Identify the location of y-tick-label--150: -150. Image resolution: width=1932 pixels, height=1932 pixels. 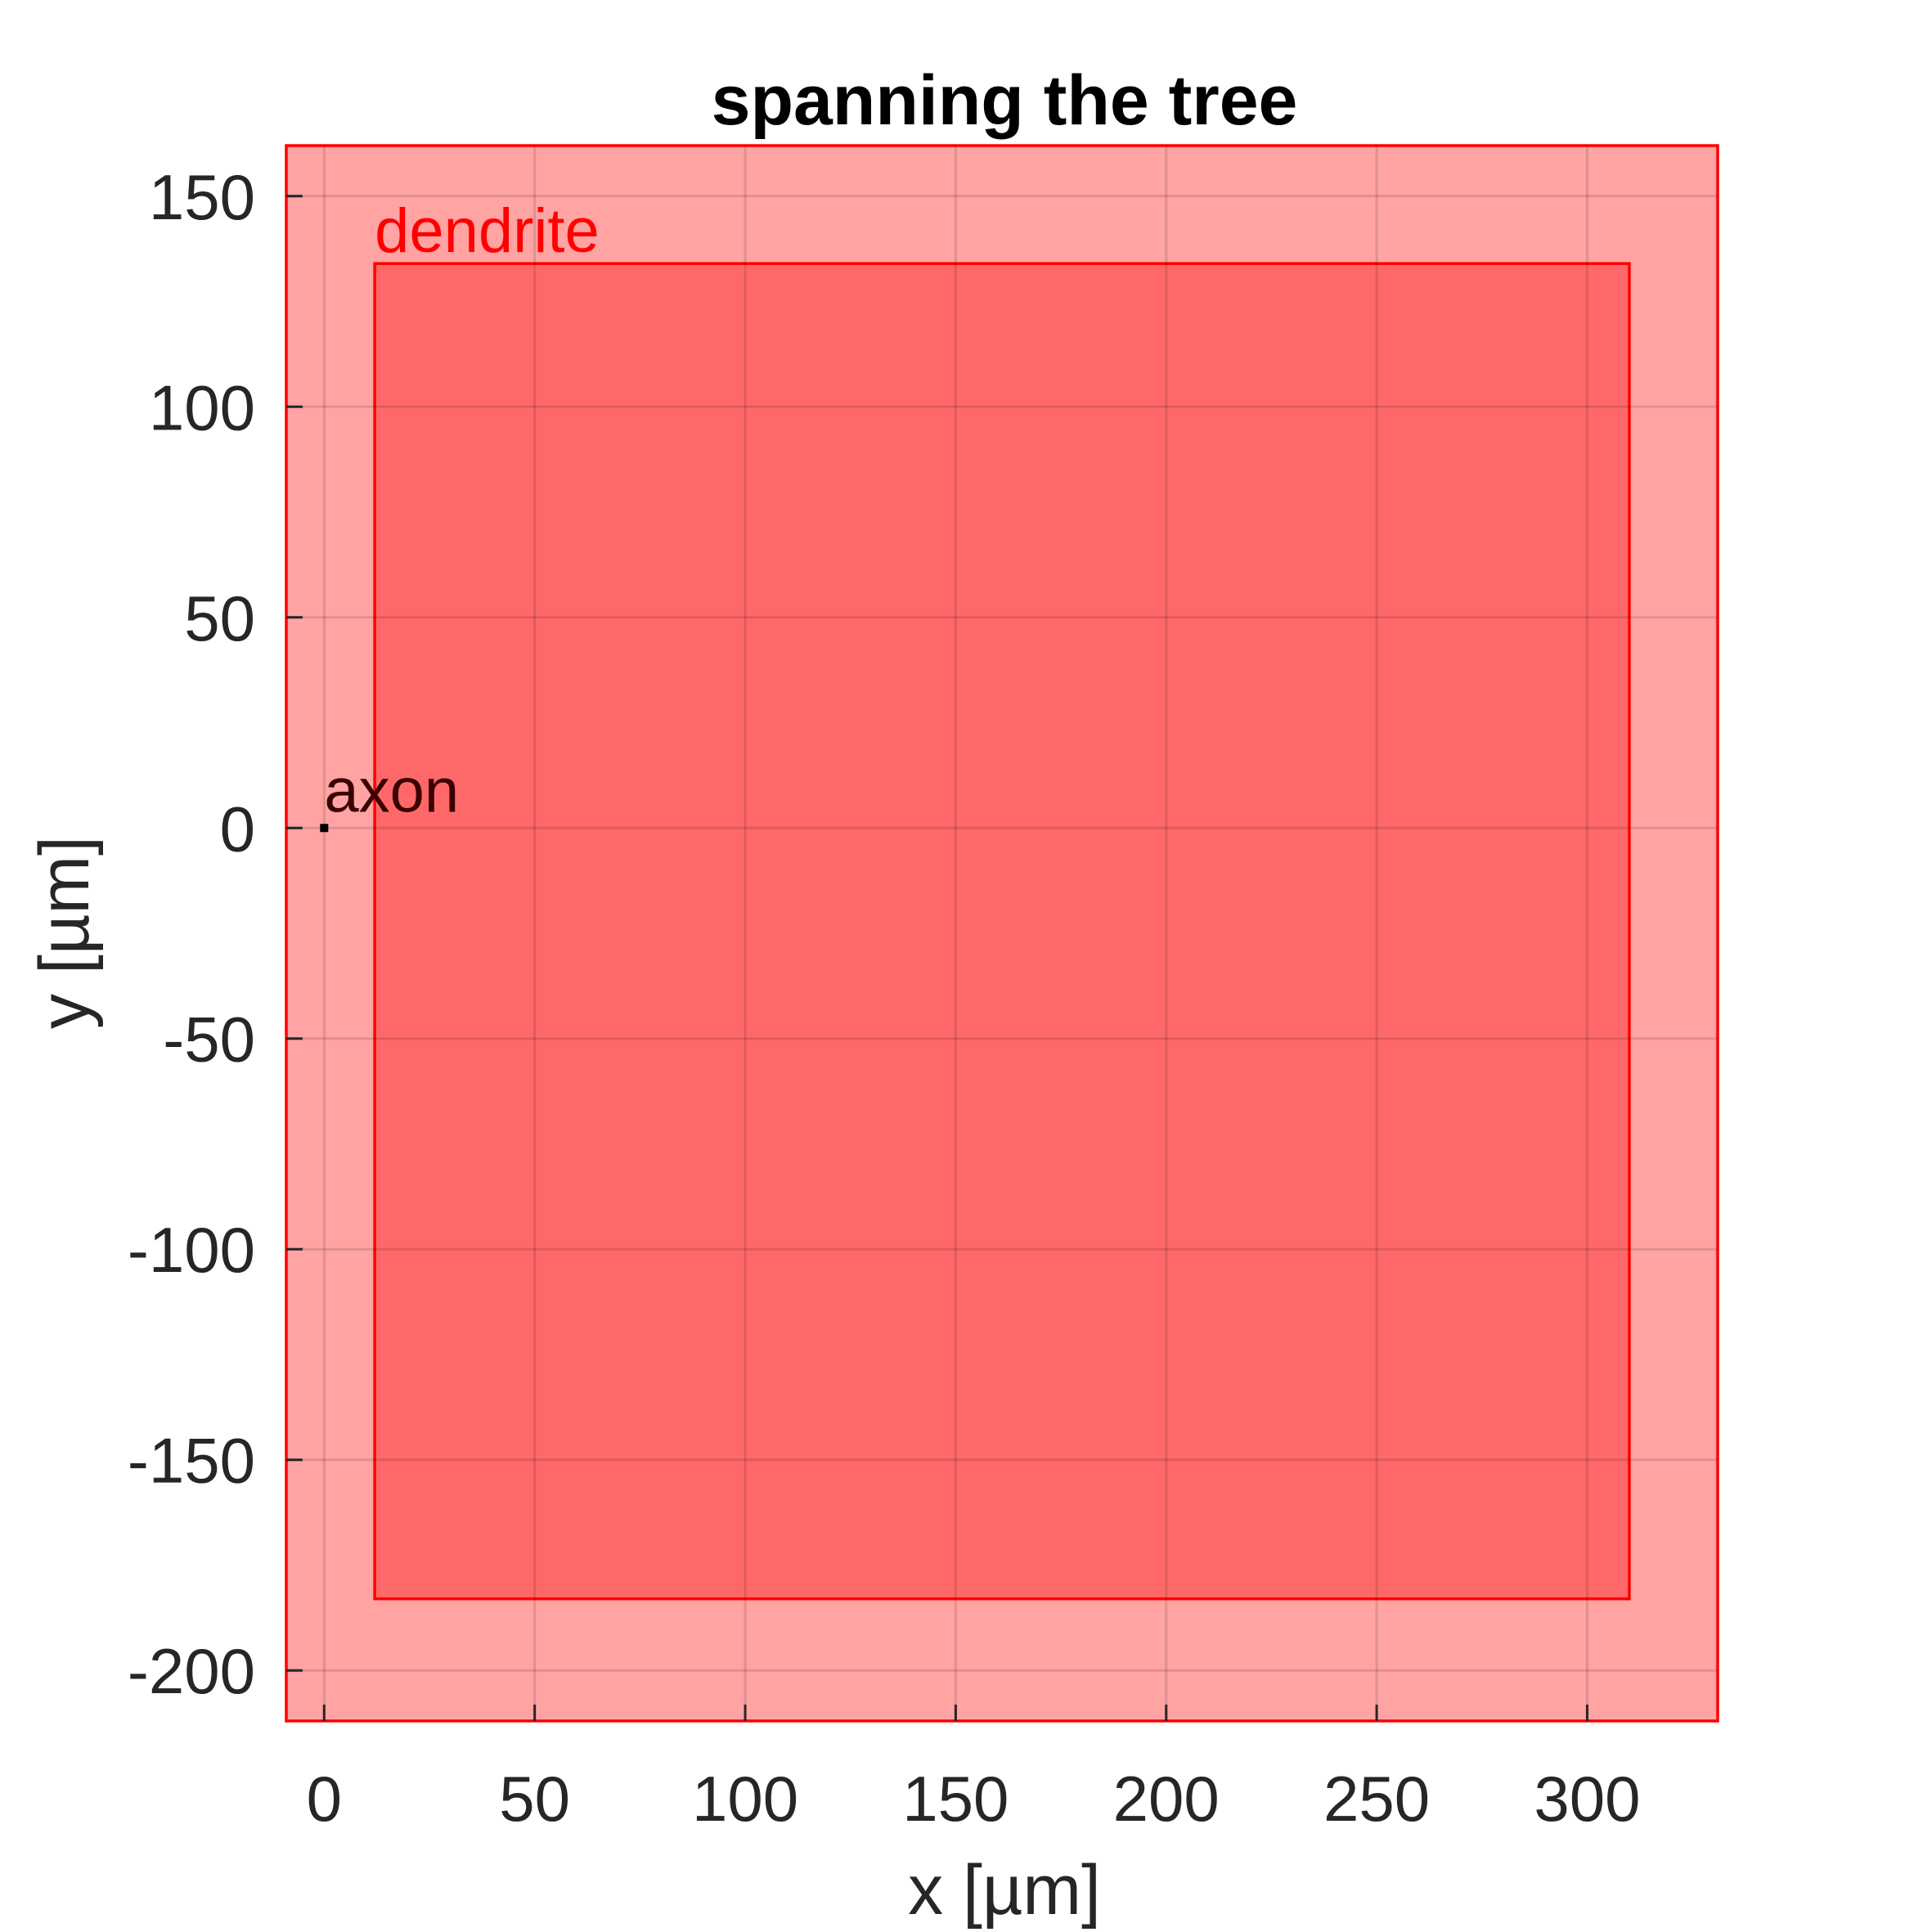
(191, 1461).